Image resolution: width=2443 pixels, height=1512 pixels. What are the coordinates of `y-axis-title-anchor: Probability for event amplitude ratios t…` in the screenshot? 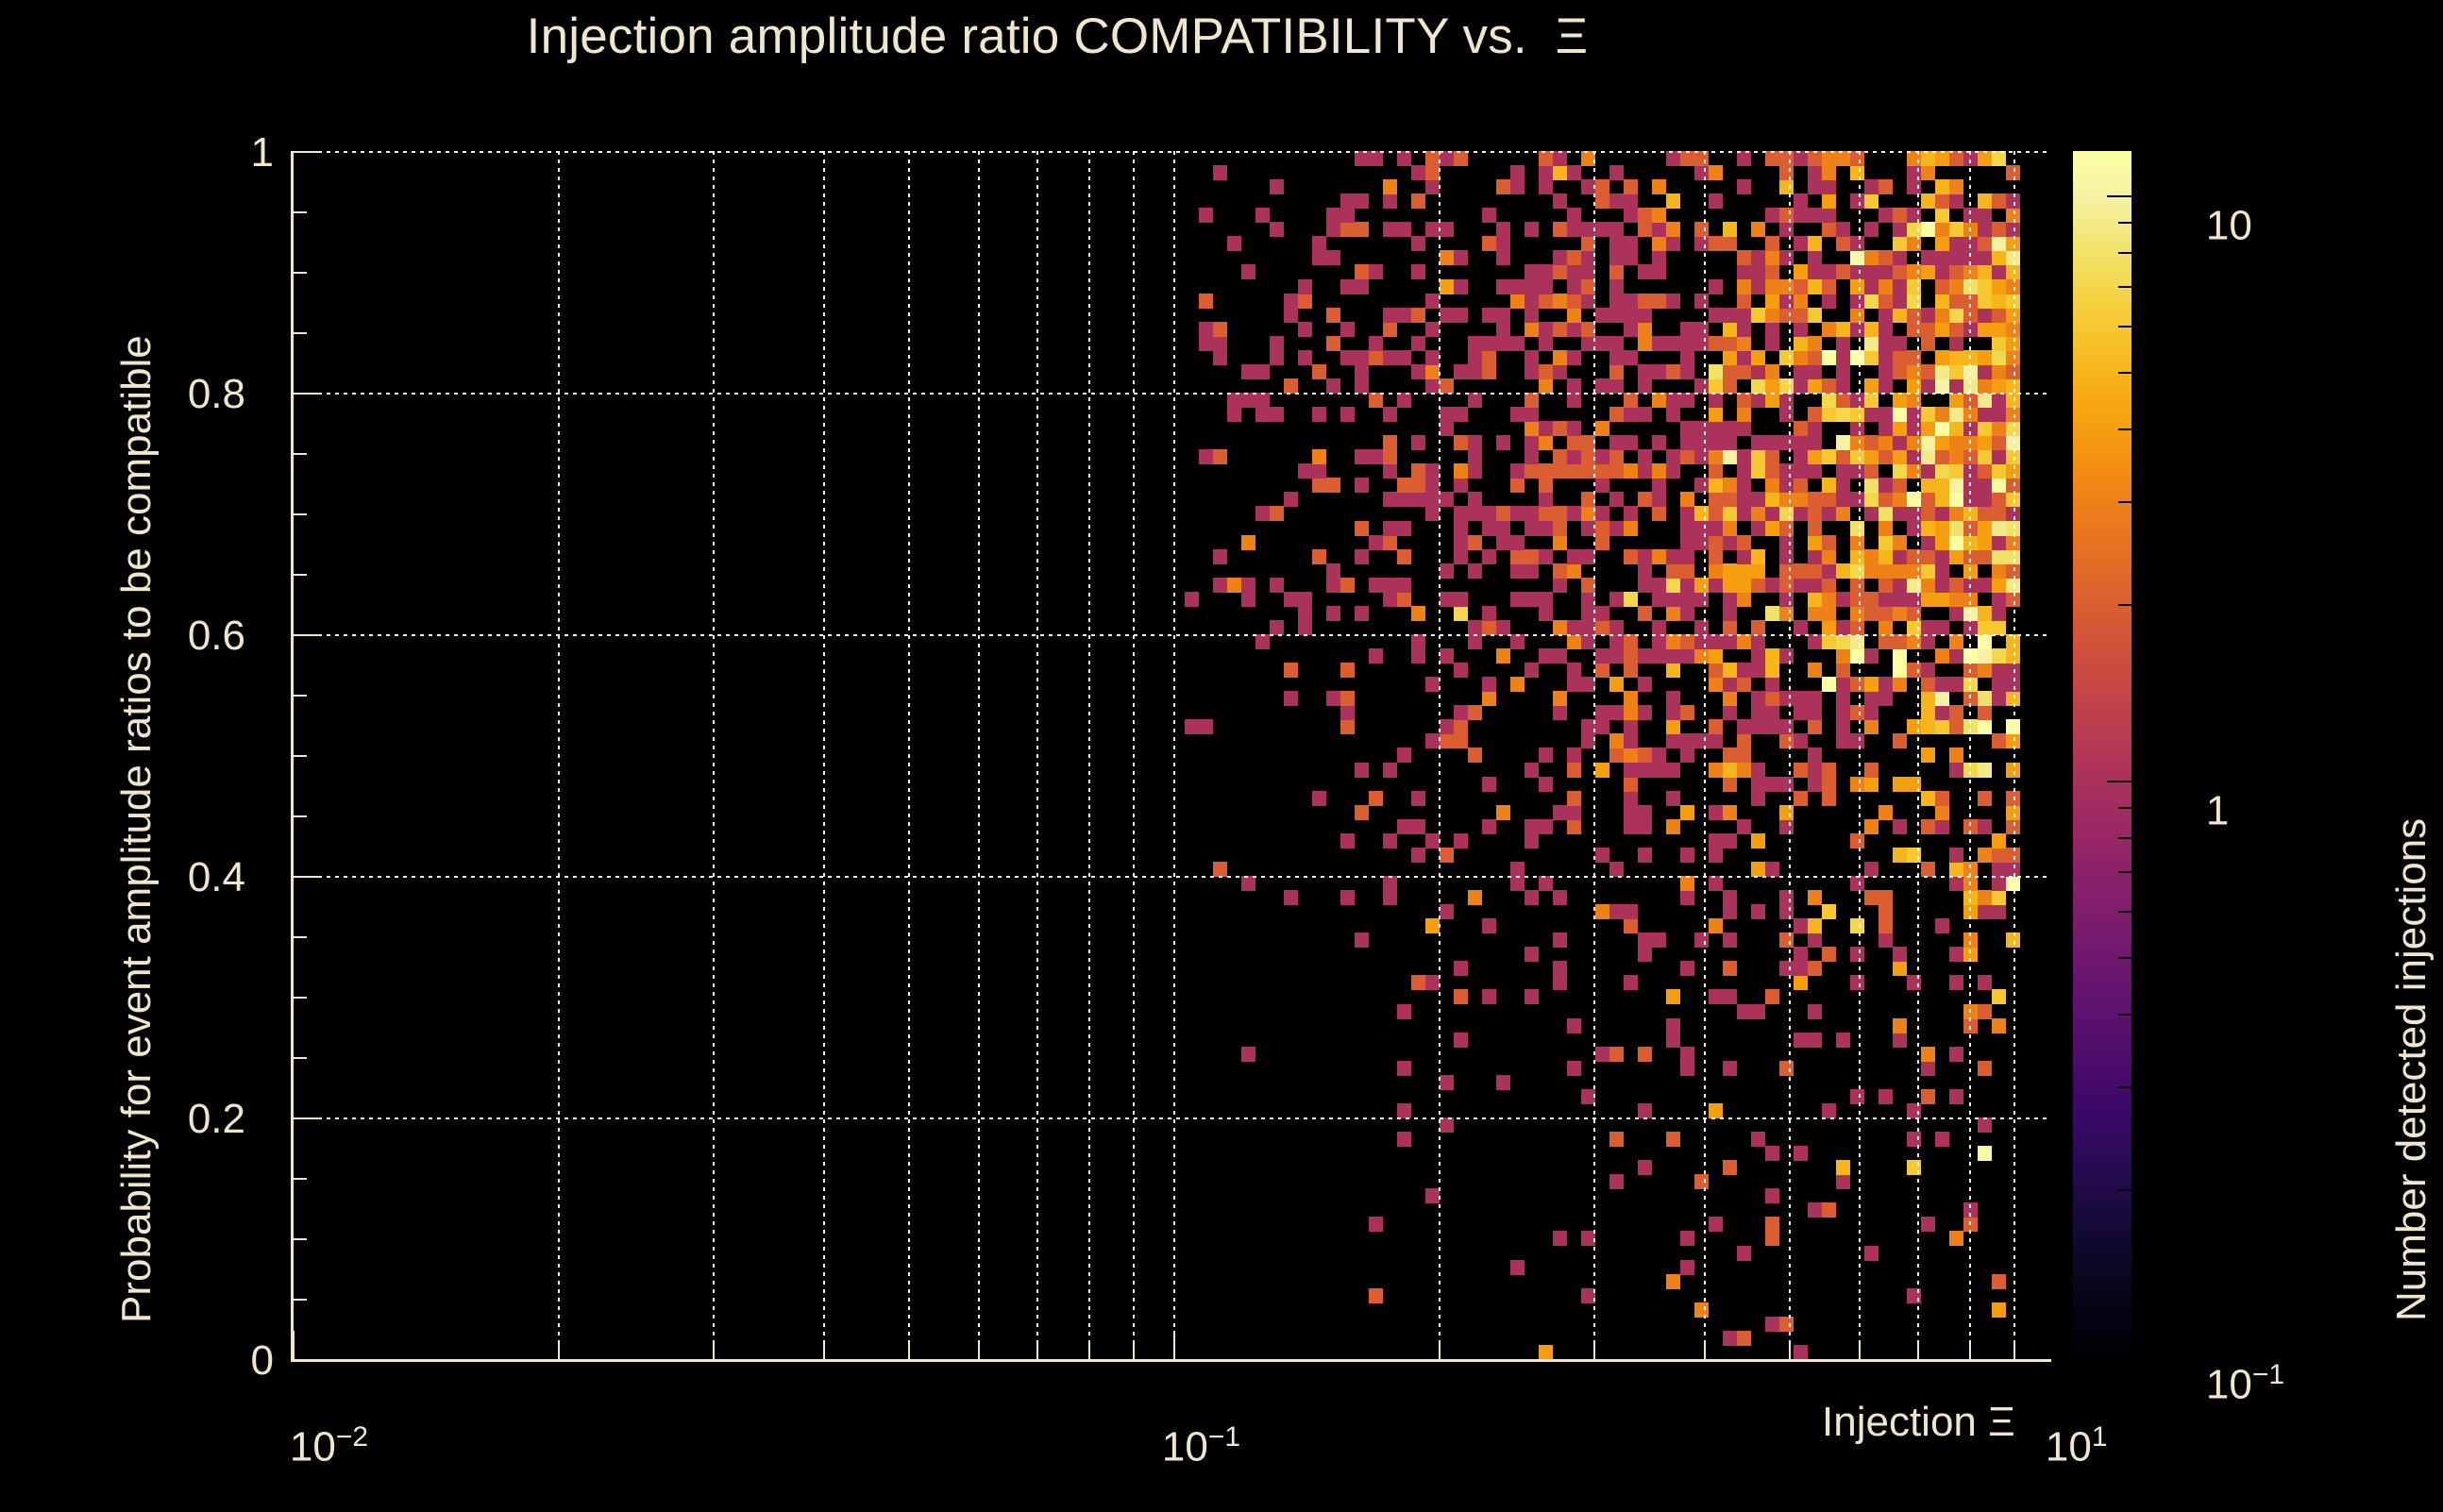 It's located at (137, 834).